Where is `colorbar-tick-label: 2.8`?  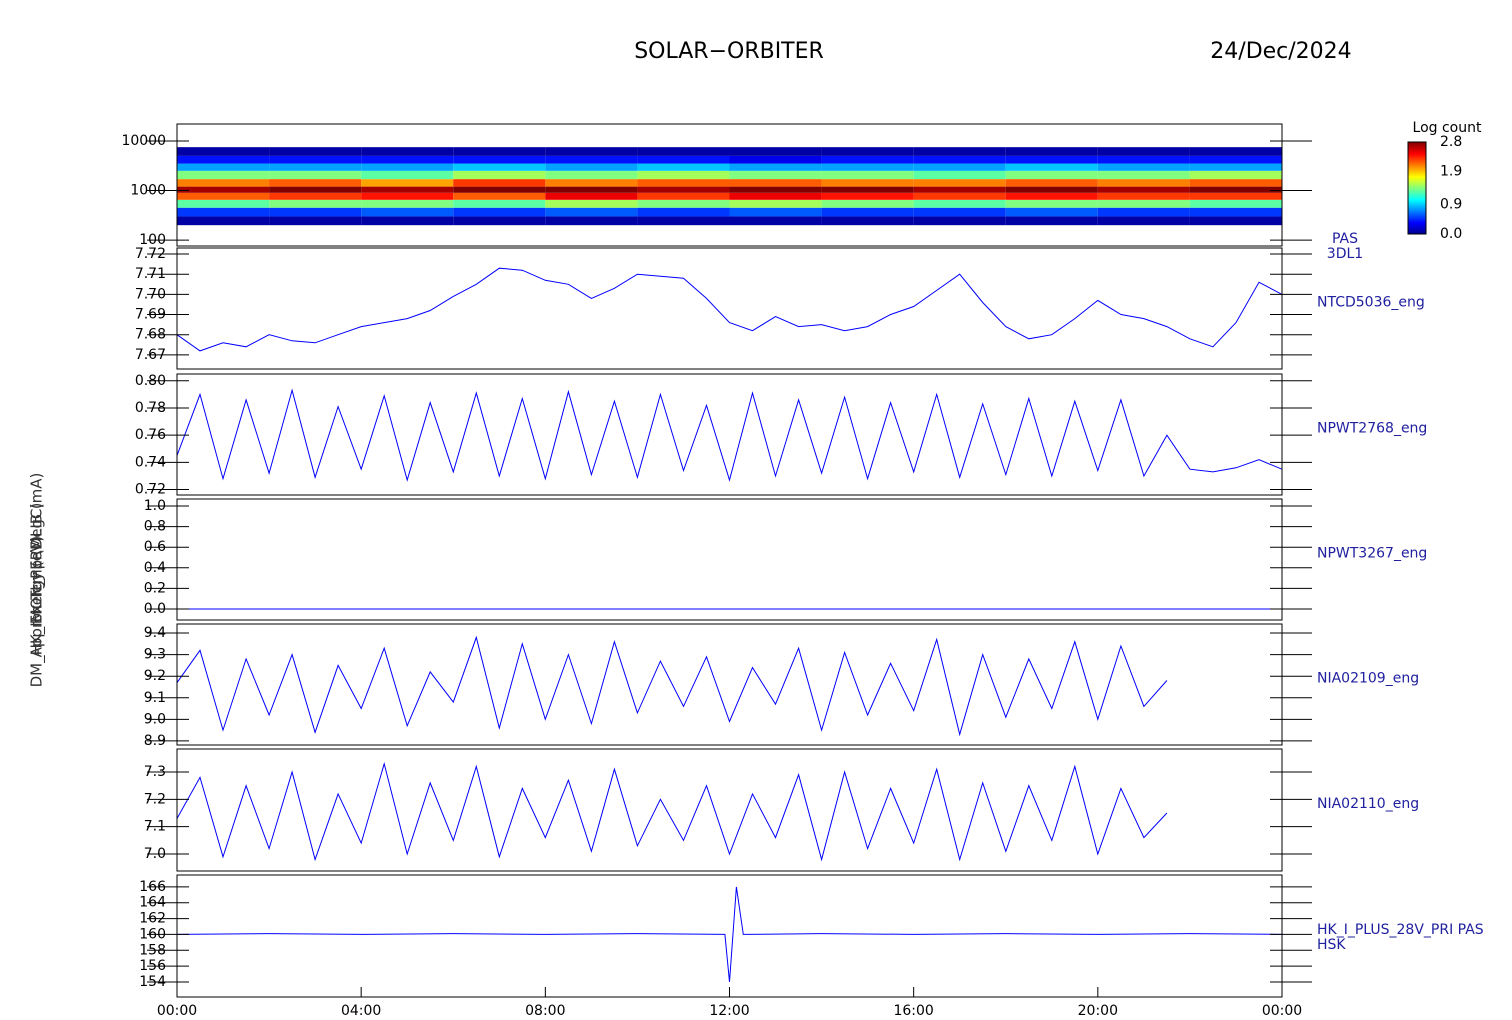
colorbar-tick-label: 2.8 is located at coordinates (1451, 142).